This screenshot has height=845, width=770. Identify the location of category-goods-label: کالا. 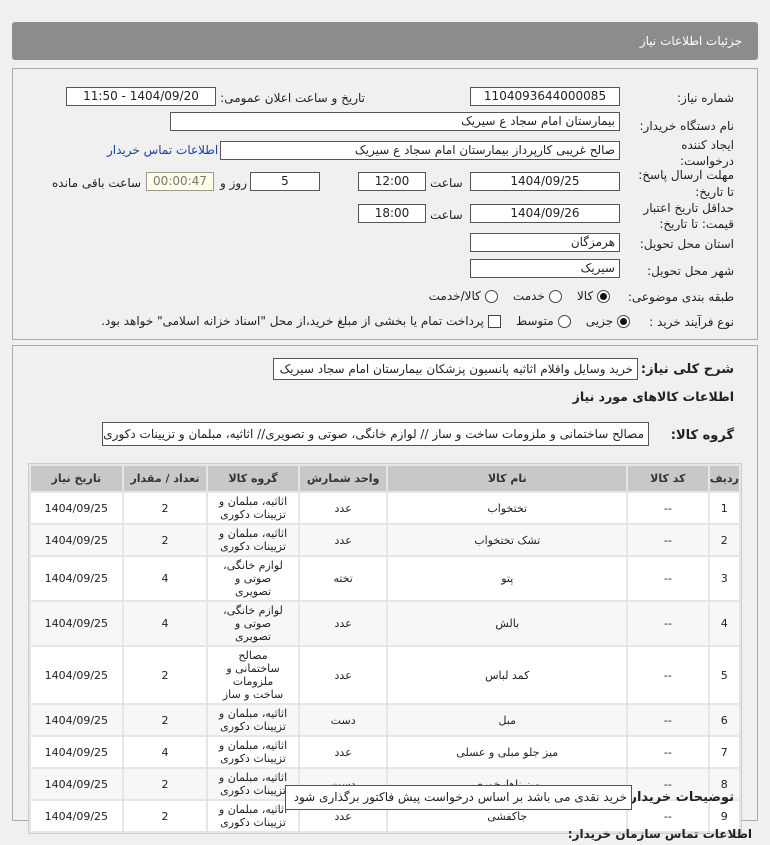
(585, 296).